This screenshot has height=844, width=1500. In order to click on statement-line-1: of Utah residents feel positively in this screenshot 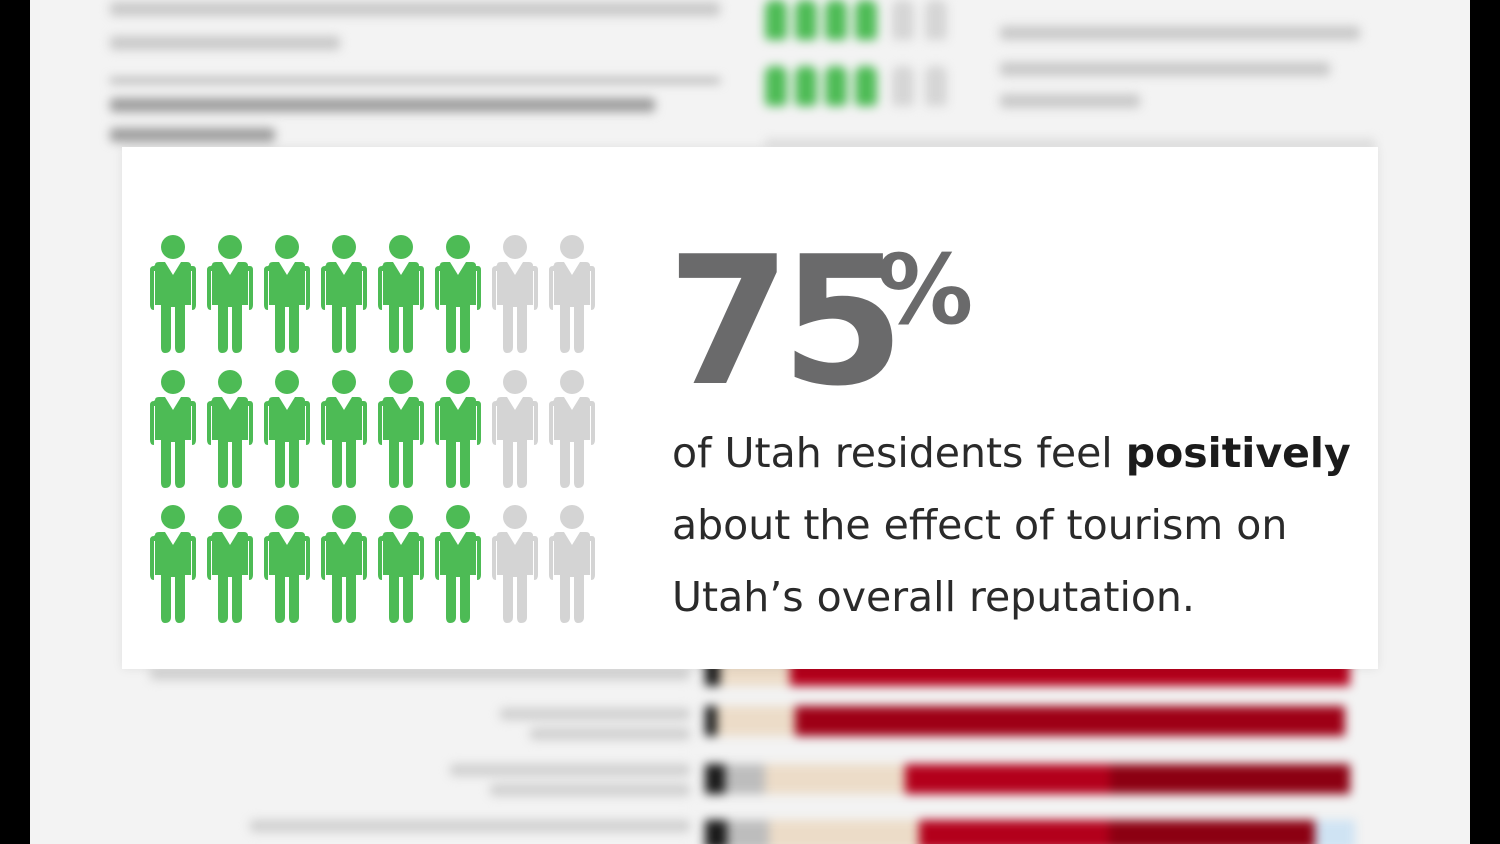, I will do `click(1022, 453)`.